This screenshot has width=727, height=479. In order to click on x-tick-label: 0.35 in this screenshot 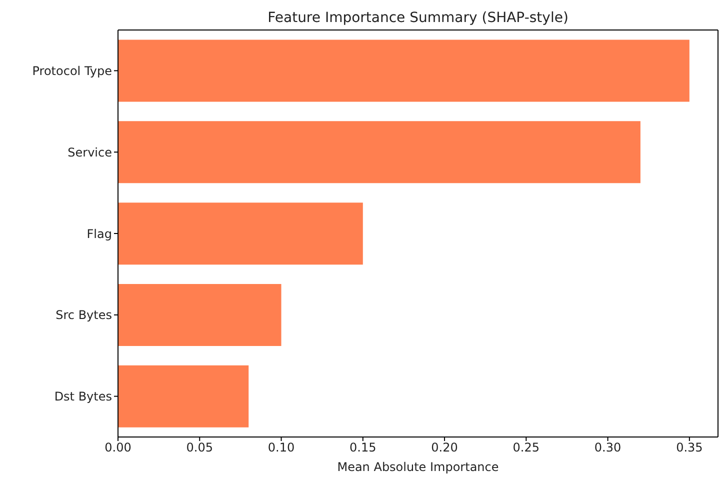, I will do `click(689, 447)`.